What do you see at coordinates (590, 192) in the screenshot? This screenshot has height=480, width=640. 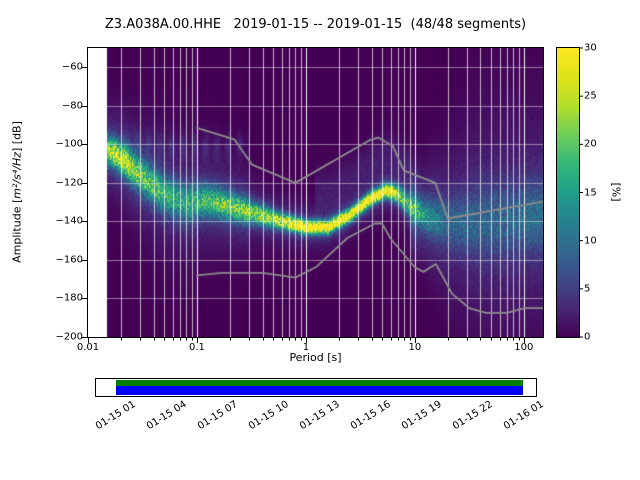 I see `colorbar-tick-label: 15` at bounding box center [590, 192].